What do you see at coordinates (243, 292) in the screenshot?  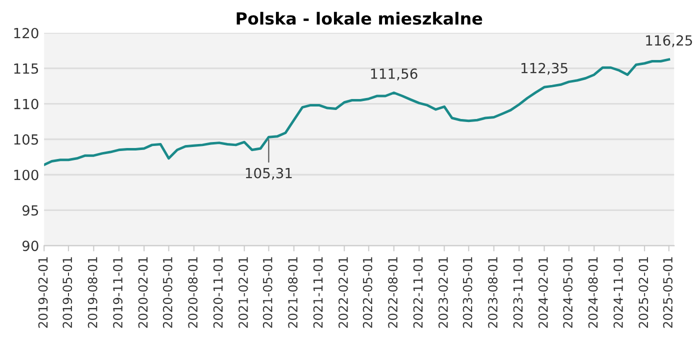 I see `x-tick-label: 2021-02-01` at bounding box center [243, 292].